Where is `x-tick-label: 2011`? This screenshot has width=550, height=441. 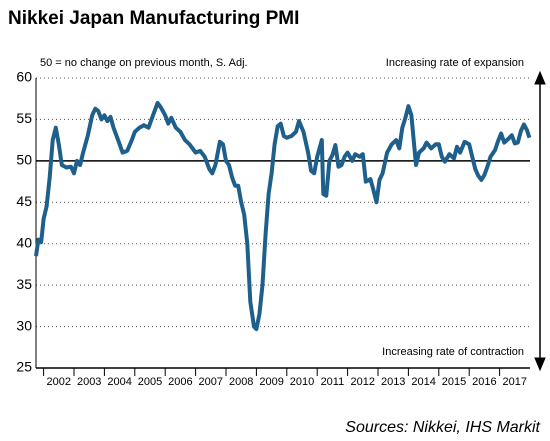
x-tick-label: 2011 is located at coordinates (333, 382).